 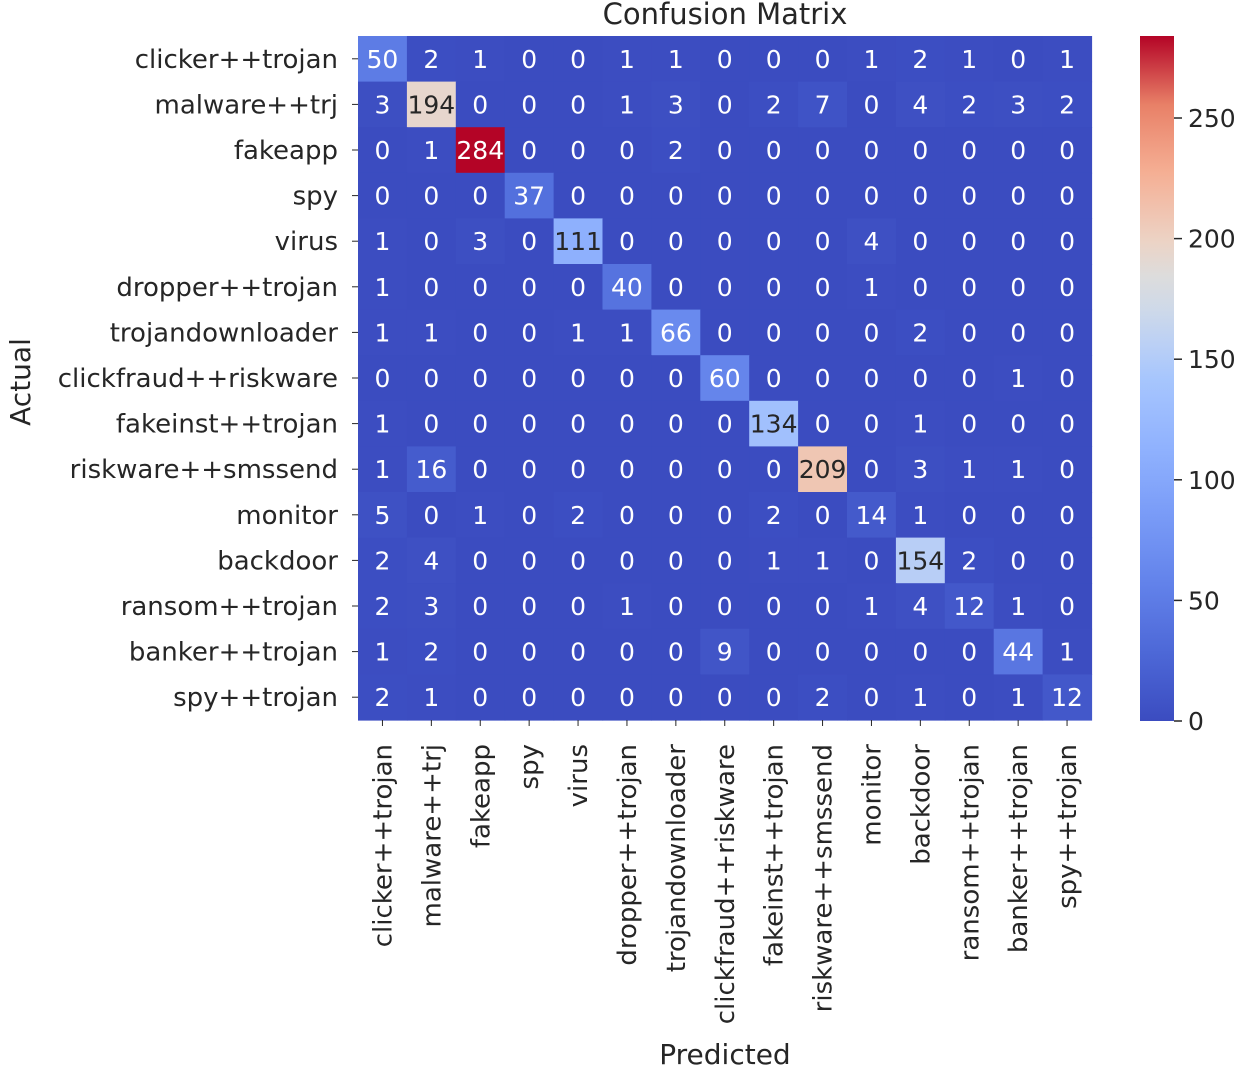 I want to click on cell-value-label: 5, so click(x=382, y=515).